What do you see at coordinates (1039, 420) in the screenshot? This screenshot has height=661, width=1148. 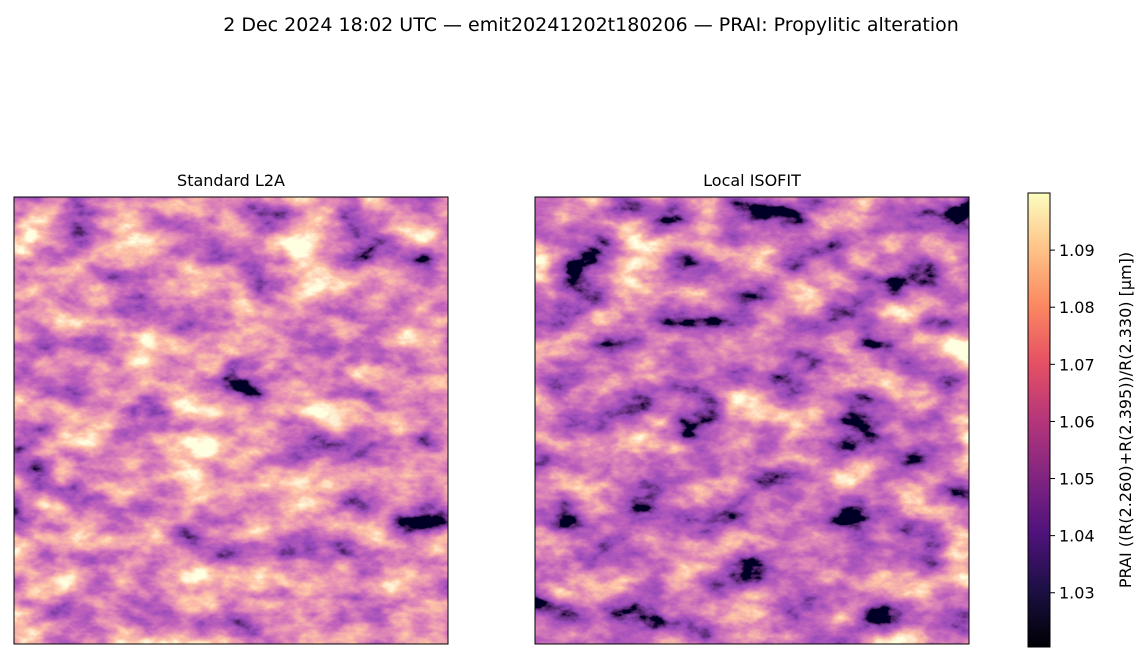 I see `colorbar` at bounding box center [1039, 420].